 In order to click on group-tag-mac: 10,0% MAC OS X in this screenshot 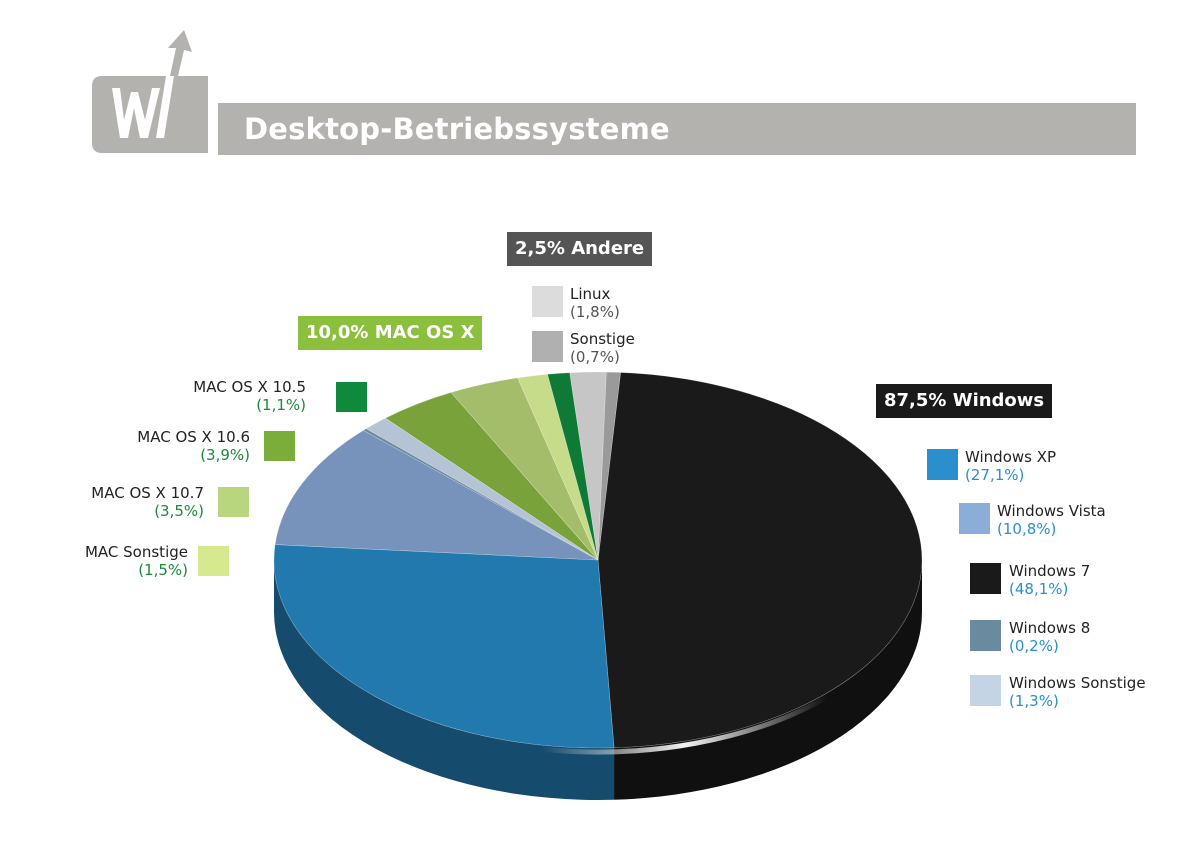, I will do `click(390, 333)`.